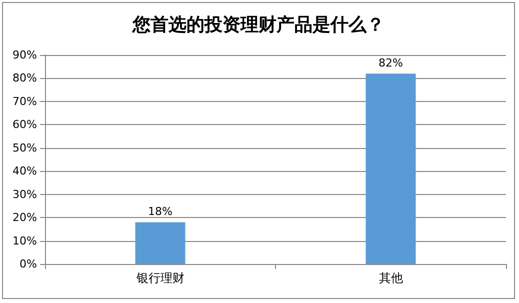 This screenshot has height=303, width=519. I want to click on data-label: 82%, so click(390, 63).